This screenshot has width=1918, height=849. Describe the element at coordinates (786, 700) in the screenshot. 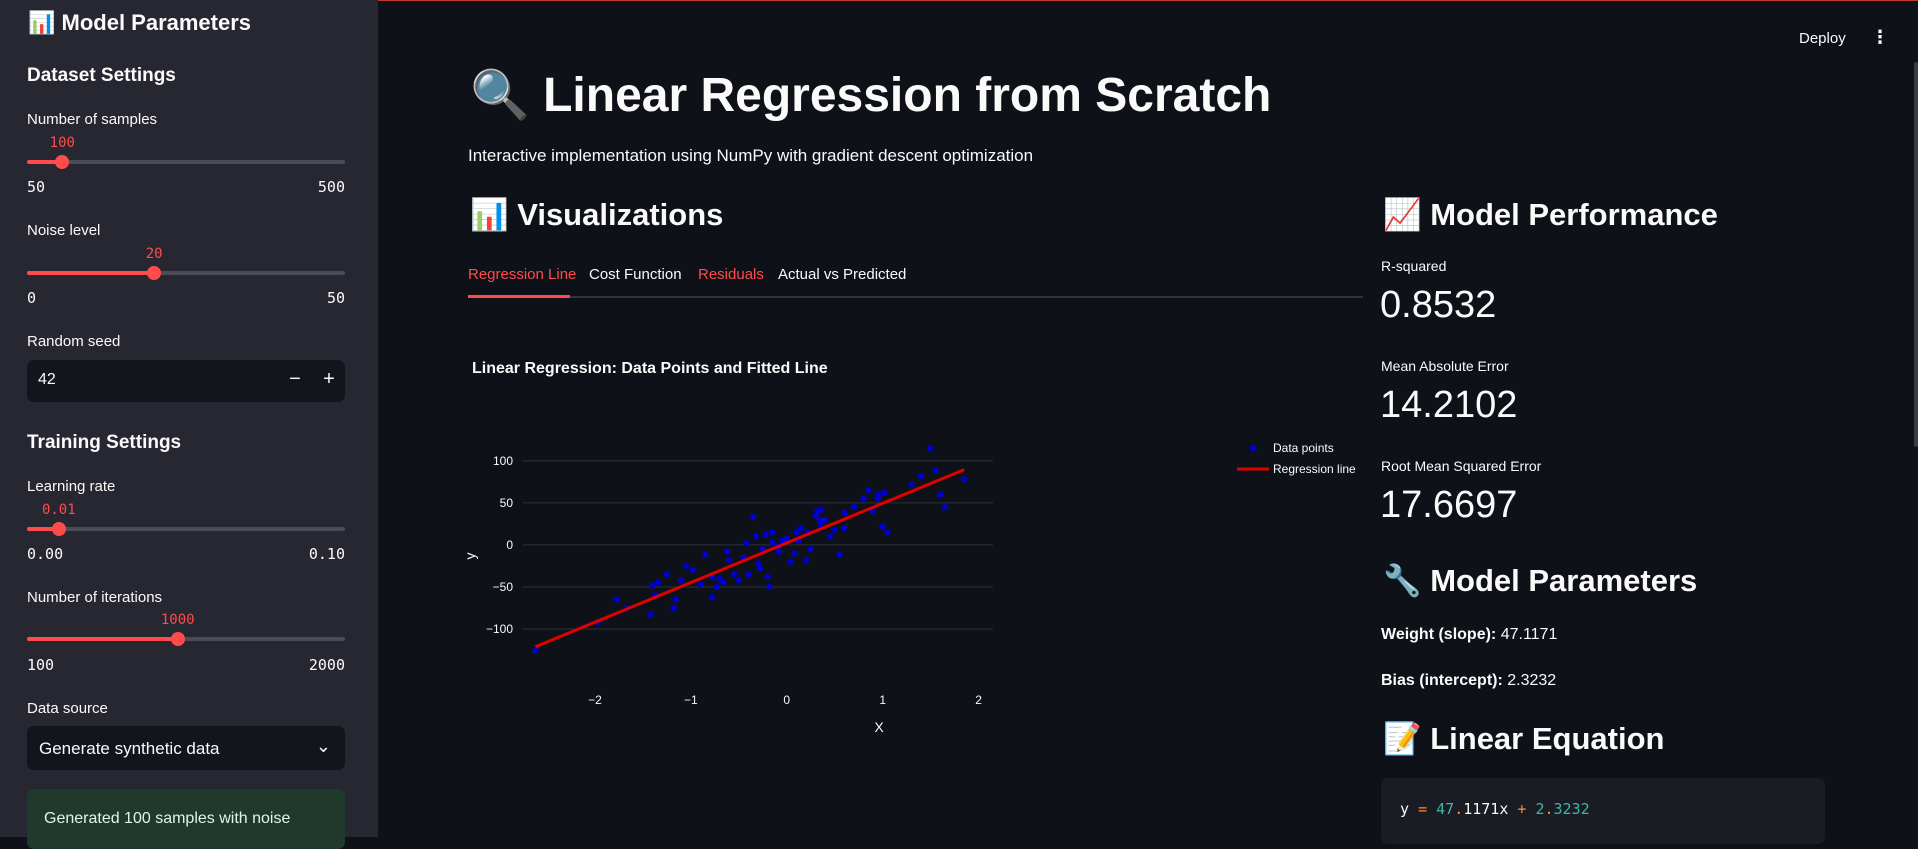

I see `x-tick-label: 0` at that location.